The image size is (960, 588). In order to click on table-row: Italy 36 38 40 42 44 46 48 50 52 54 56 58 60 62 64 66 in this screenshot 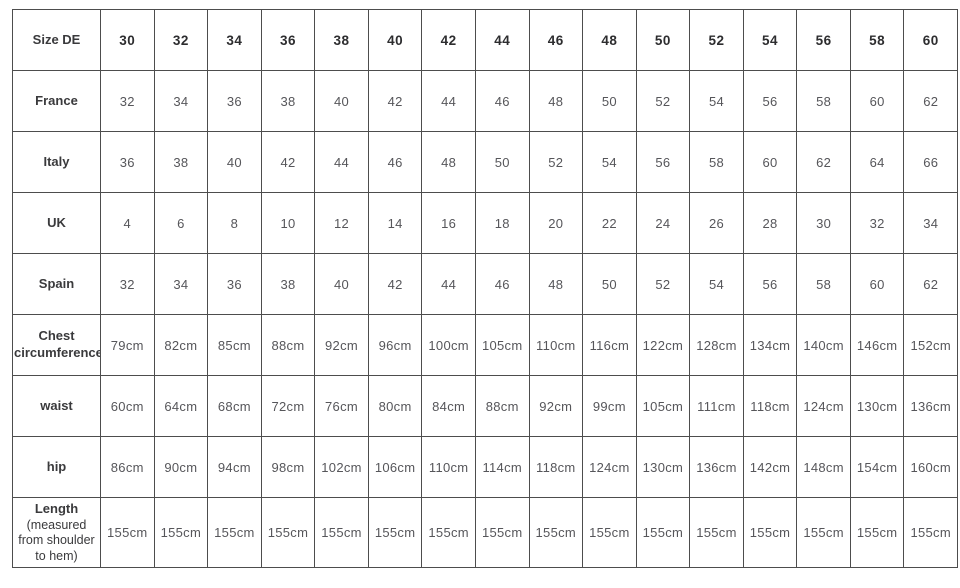, I will do `click(485, 162)`.